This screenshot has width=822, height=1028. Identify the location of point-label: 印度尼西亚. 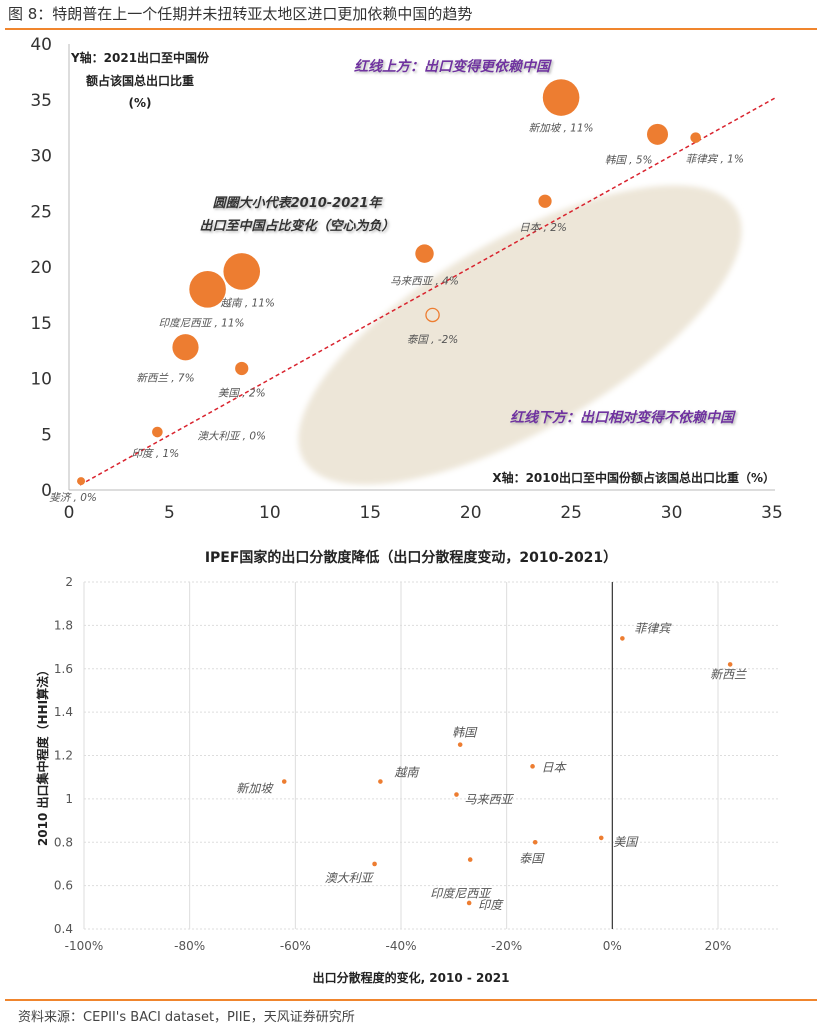
(461, 894).